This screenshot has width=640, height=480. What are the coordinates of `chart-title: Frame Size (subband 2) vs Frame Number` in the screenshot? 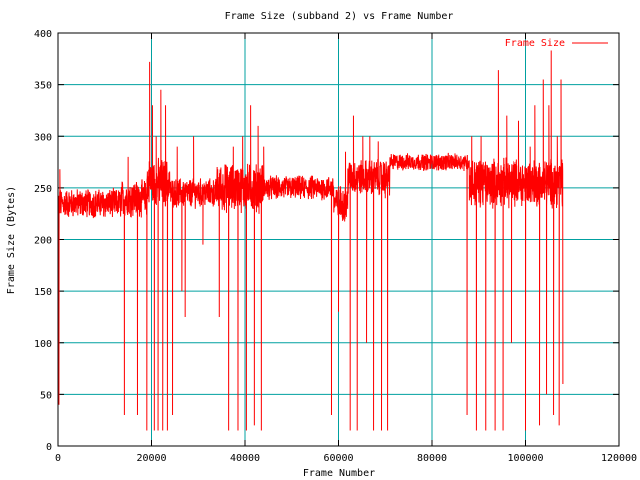 It's located at (339, 16).